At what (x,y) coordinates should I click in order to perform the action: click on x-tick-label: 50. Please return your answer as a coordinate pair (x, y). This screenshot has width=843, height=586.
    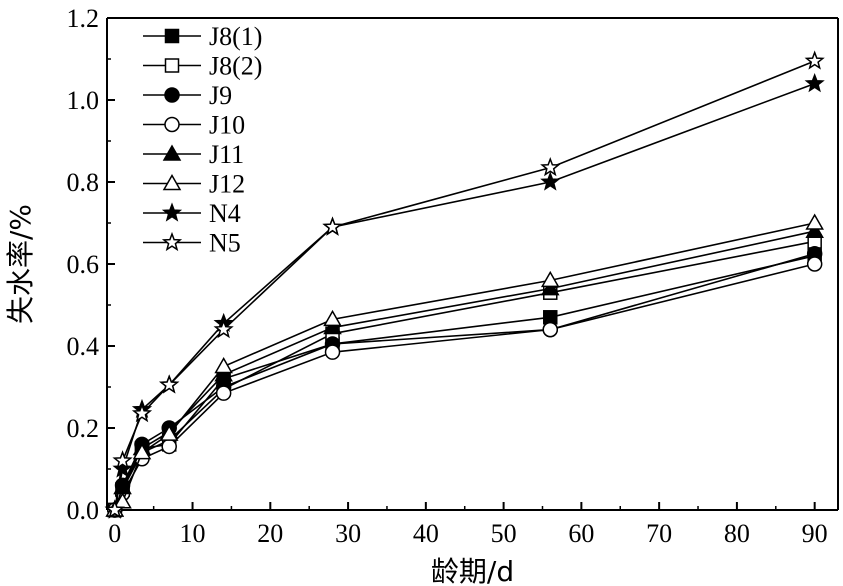
    Looking at the image, I should click on (504, 533).